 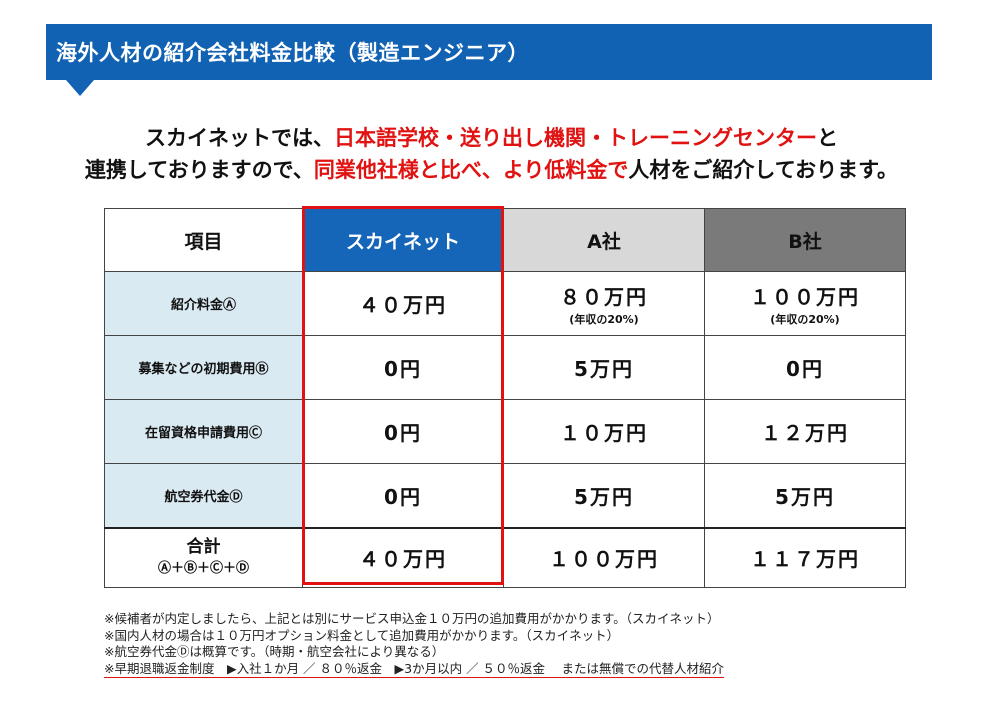 What do you see at coordinates (575, 138) in the screenshot?
I see `intro-line1-highlight: 日本語学校・送り出し機関・トレーニングセンター` at bounding box center [575, 138].